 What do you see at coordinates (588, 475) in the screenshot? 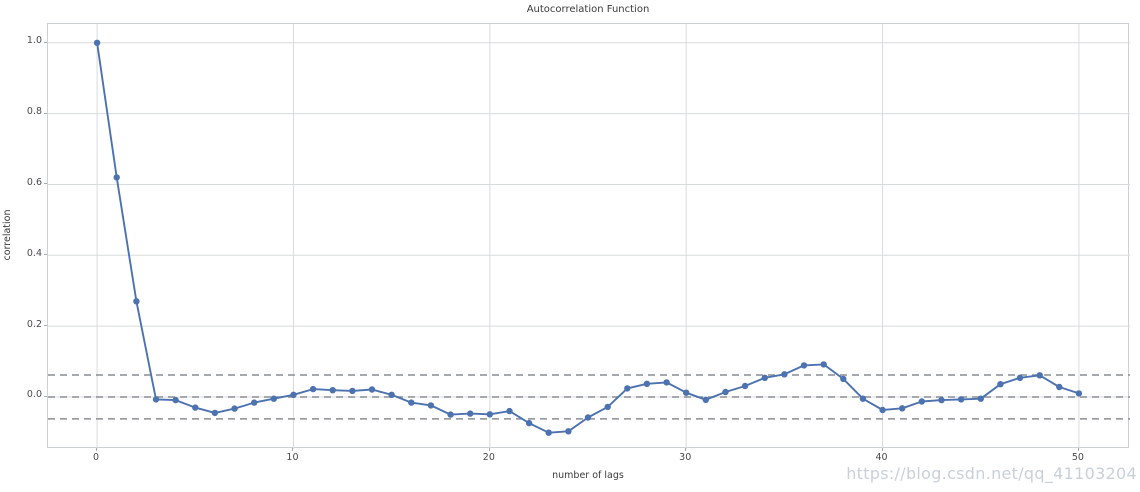
I see `x-axis-label: number of lags` at bounding box center [588, 475].